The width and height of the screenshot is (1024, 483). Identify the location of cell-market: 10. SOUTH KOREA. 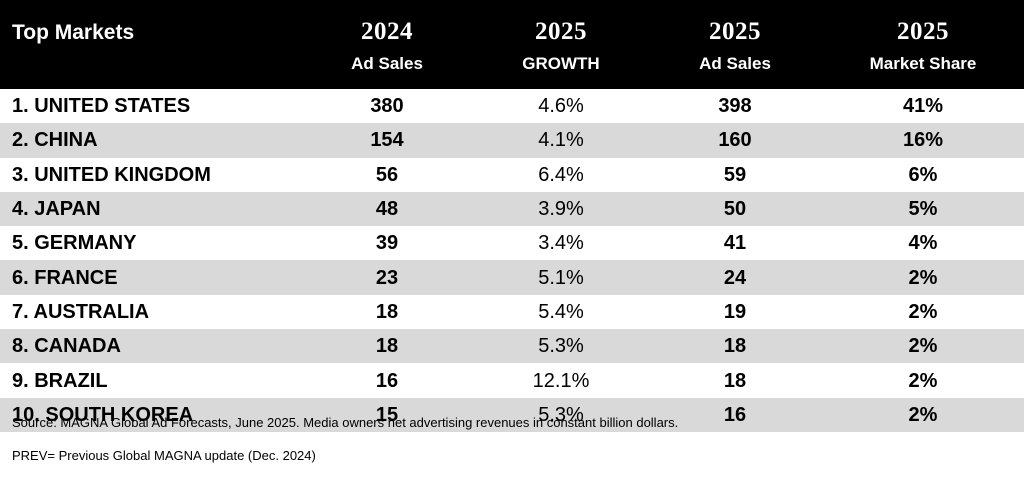
(103, 414).